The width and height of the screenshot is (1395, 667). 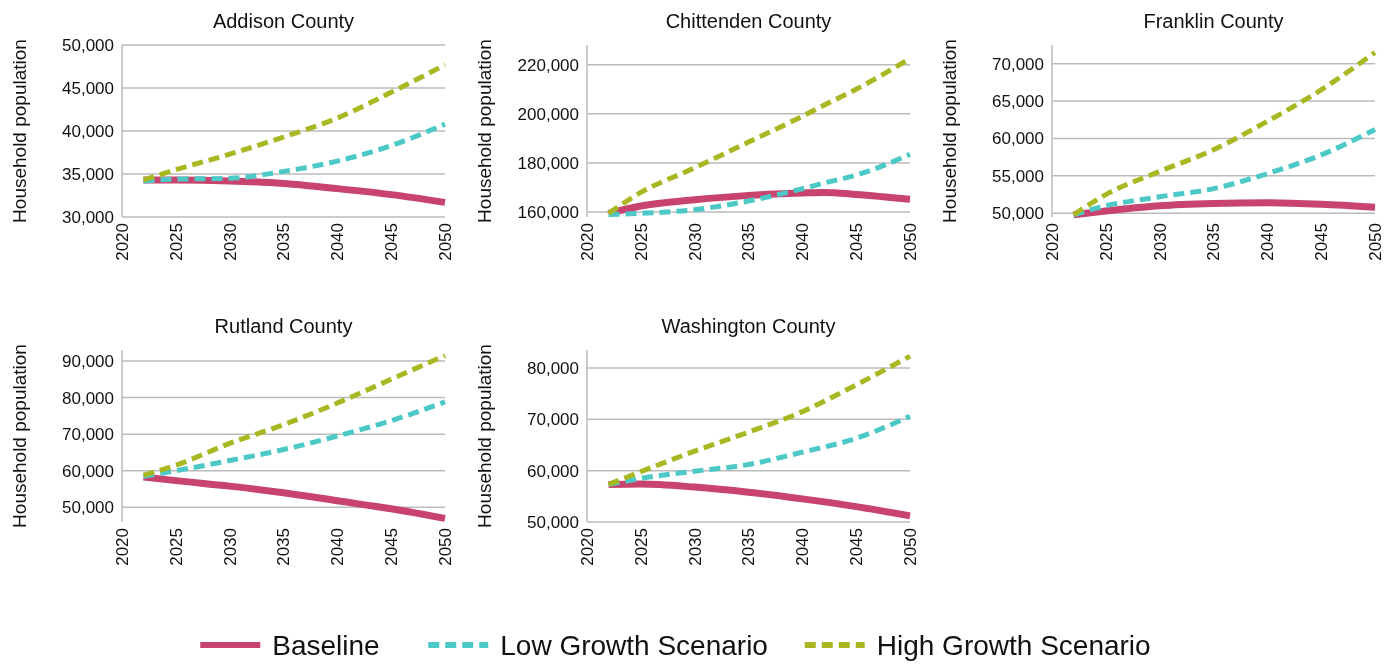 What do you see at coordinates (326, 645) in the screenshot?
I see `legend-label: Baseline` at bounding box center [326, 645].